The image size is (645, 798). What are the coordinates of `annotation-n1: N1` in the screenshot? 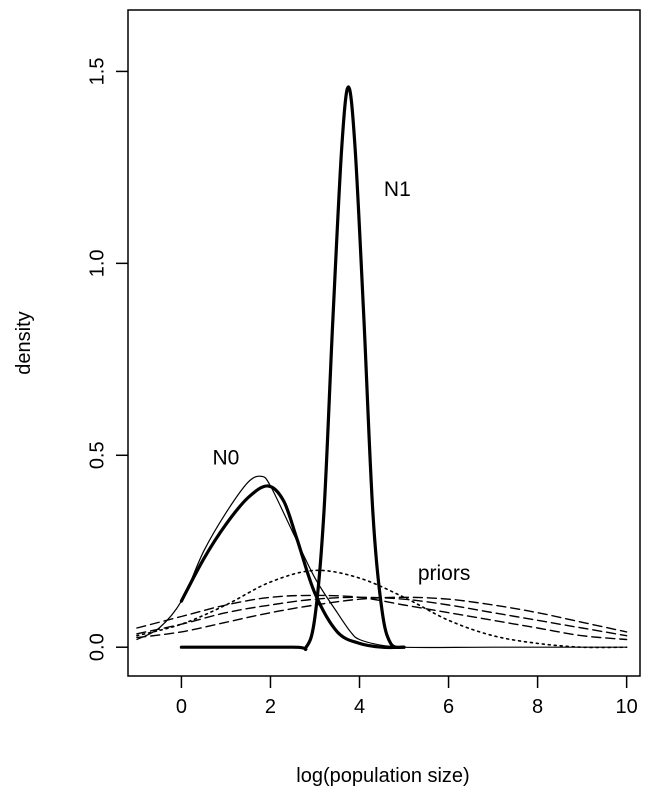 It's located at (397, 189).